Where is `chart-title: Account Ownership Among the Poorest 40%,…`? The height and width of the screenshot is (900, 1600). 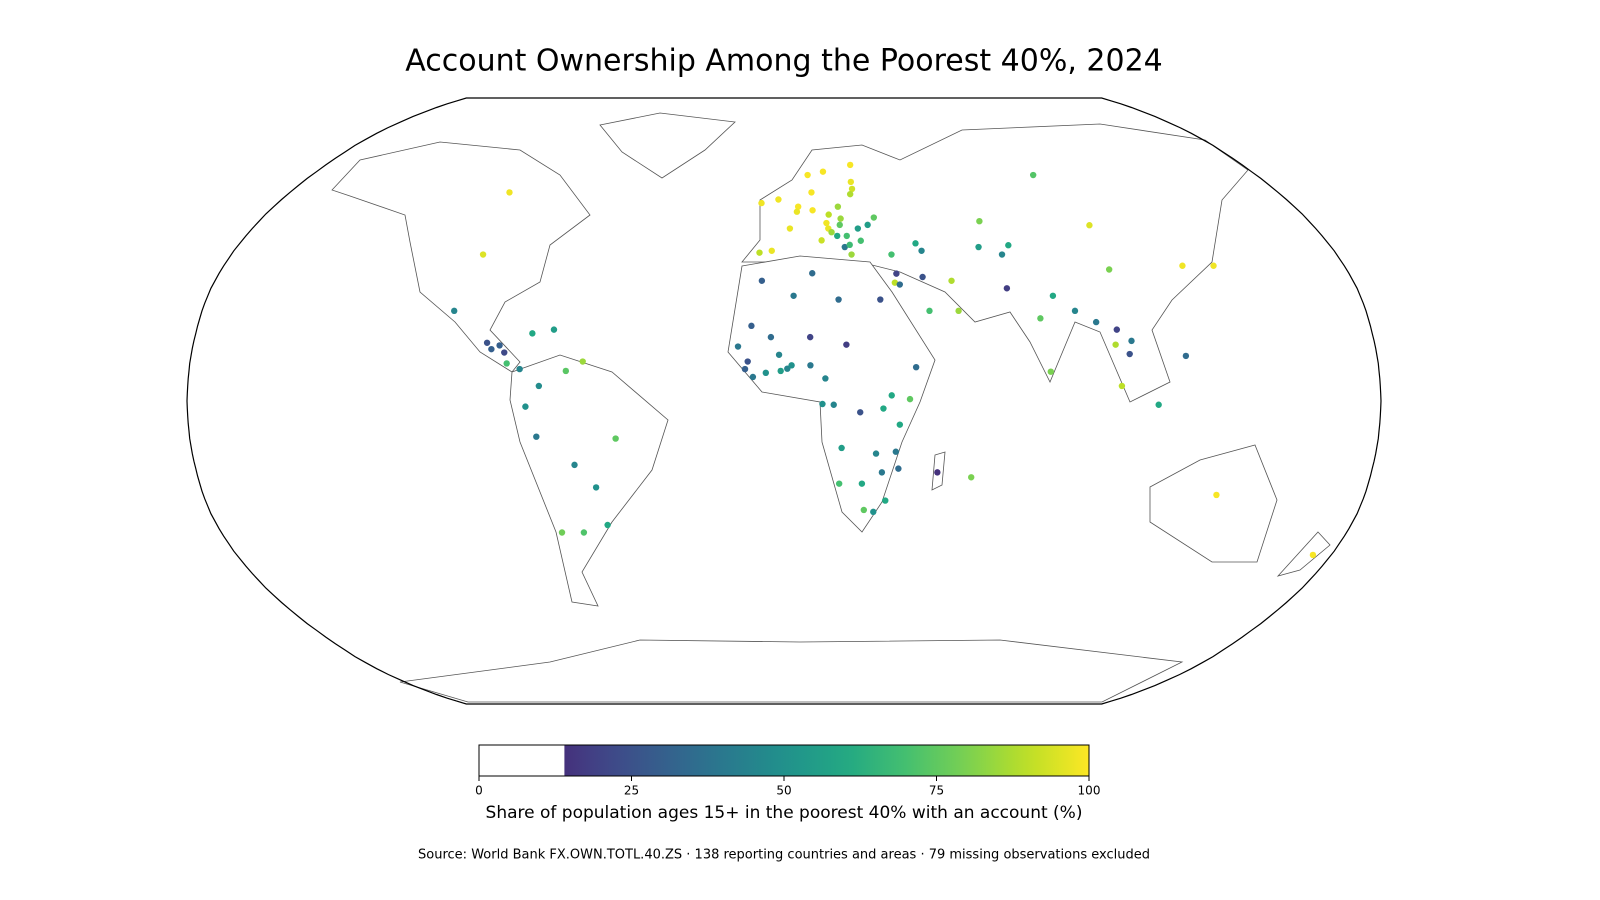
chart-title: Account Ownership Among the Poorest 40%,… is located at coordinates (784, 61).